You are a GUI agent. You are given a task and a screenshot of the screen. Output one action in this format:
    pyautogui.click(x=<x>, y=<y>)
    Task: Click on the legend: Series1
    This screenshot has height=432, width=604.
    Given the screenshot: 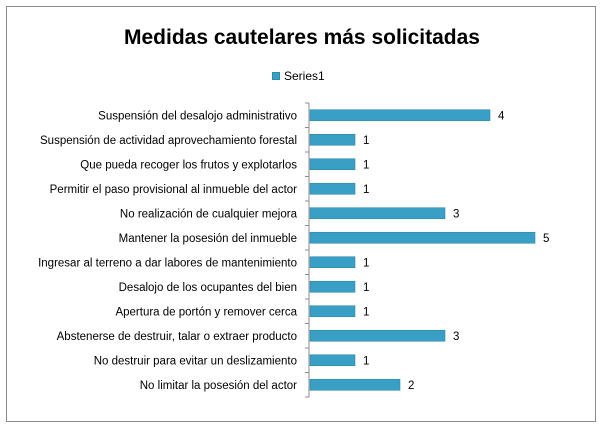 What is the action you would take?
    pyautogui.click(x=298, y=76)
    